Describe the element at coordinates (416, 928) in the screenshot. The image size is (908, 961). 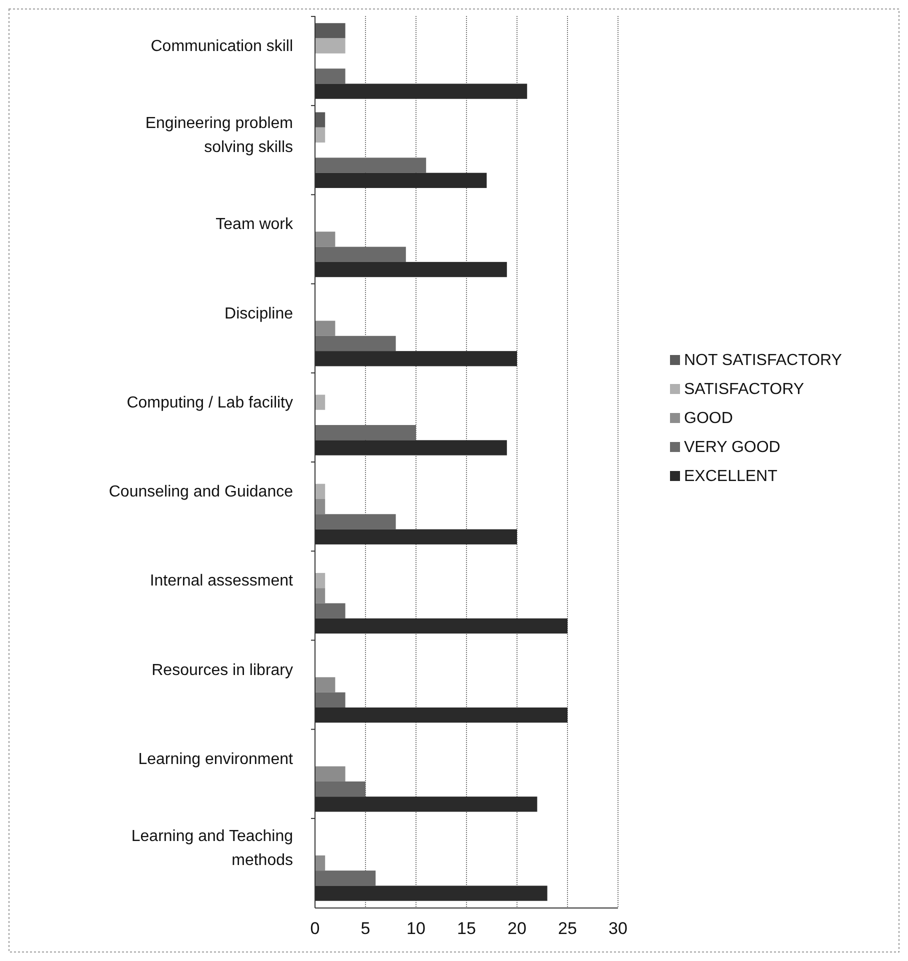
I see `x-tick-label: 10` at that location.